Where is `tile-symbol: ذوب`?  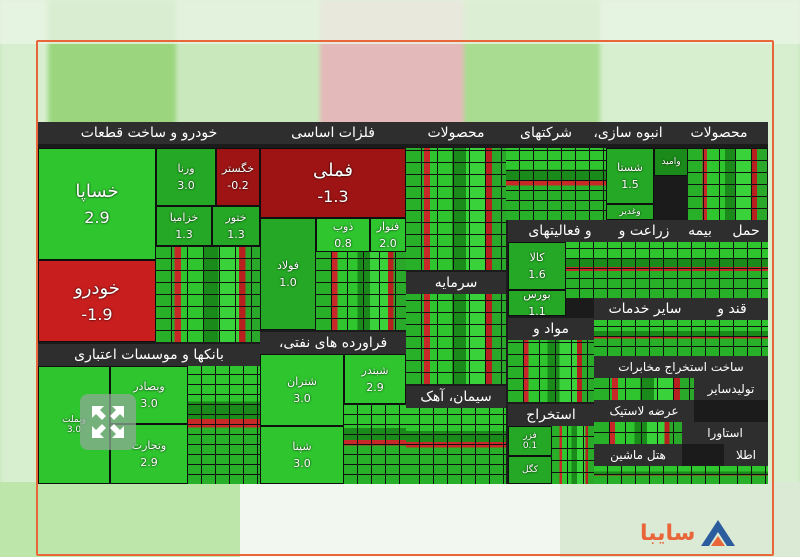 tile-symbol: ذوب is located at coordinates (343, 226).